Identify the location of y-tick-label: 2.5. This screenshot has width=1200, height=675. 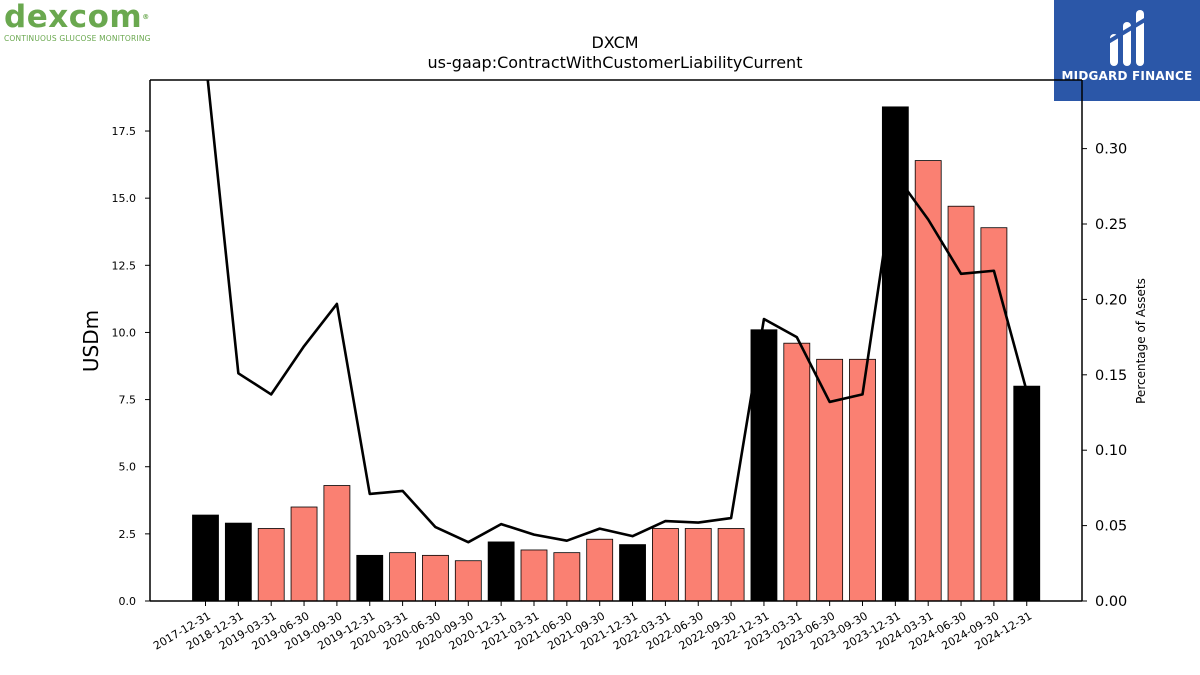
(128, 534).